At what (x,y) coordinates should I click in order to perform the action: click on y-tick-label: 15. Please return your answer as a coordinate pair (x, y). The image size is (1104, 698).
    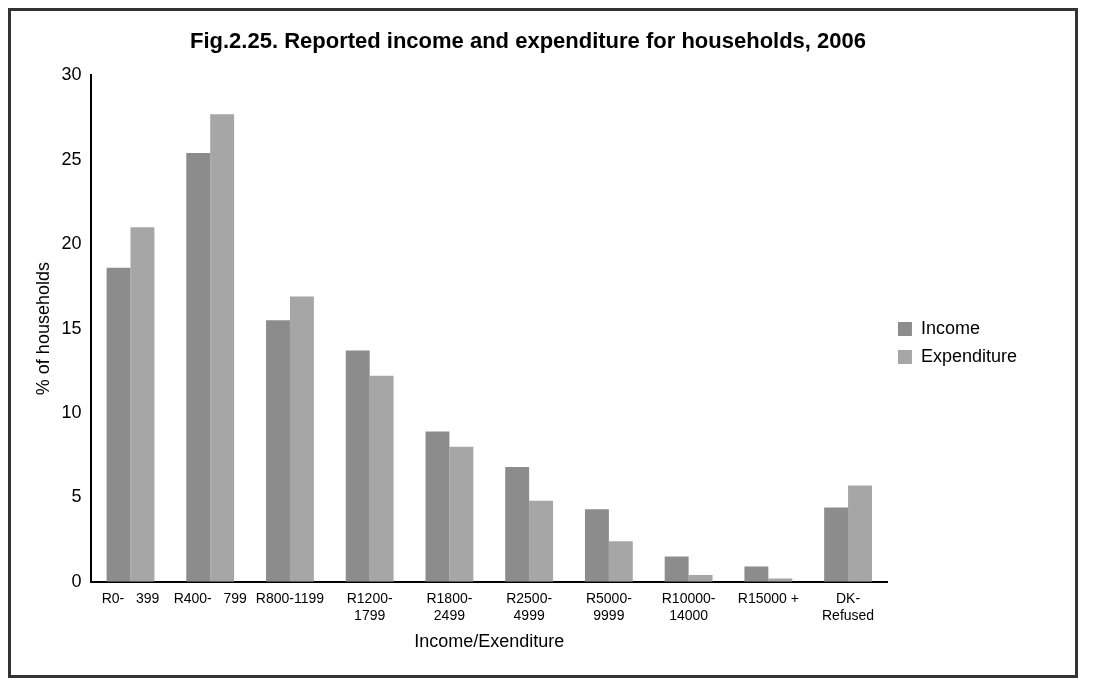
    Looking at the image, I should click on (71, 327).